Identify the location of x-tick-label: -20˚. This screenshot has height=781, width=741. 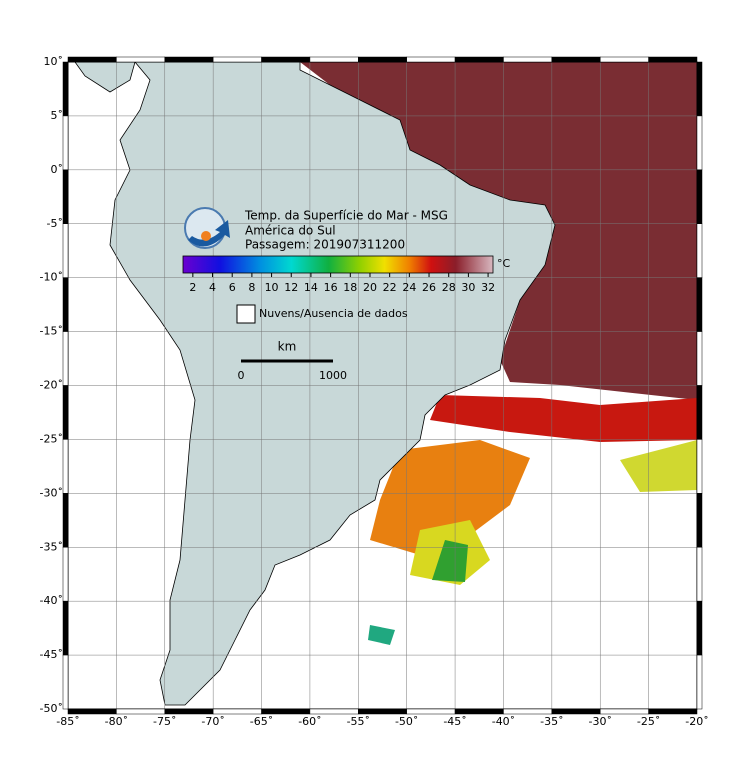
(696, 721).